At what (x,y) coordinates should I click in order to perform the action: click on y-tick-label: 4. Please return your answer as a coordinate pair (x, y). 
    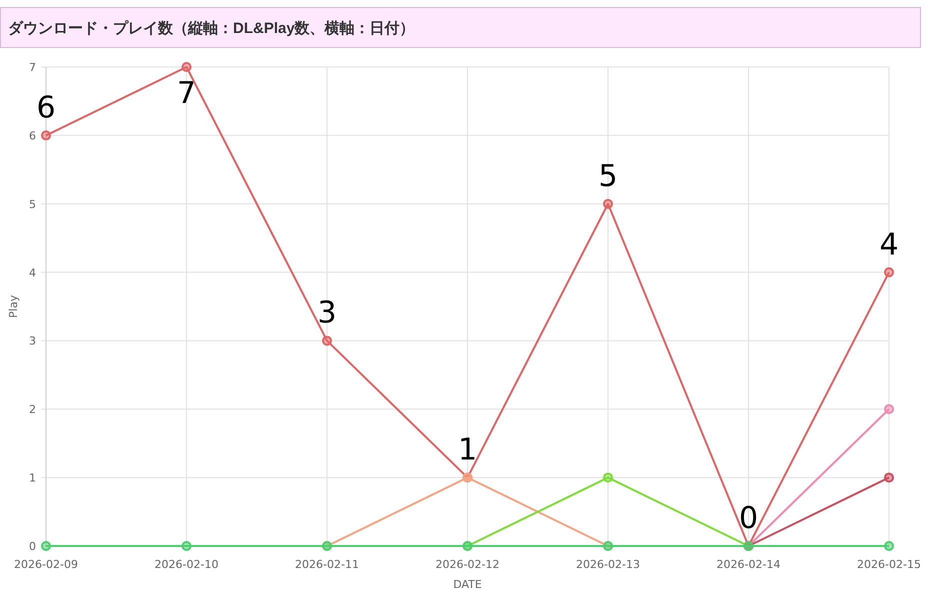
    Looking at the image, I should click on (32, 273).